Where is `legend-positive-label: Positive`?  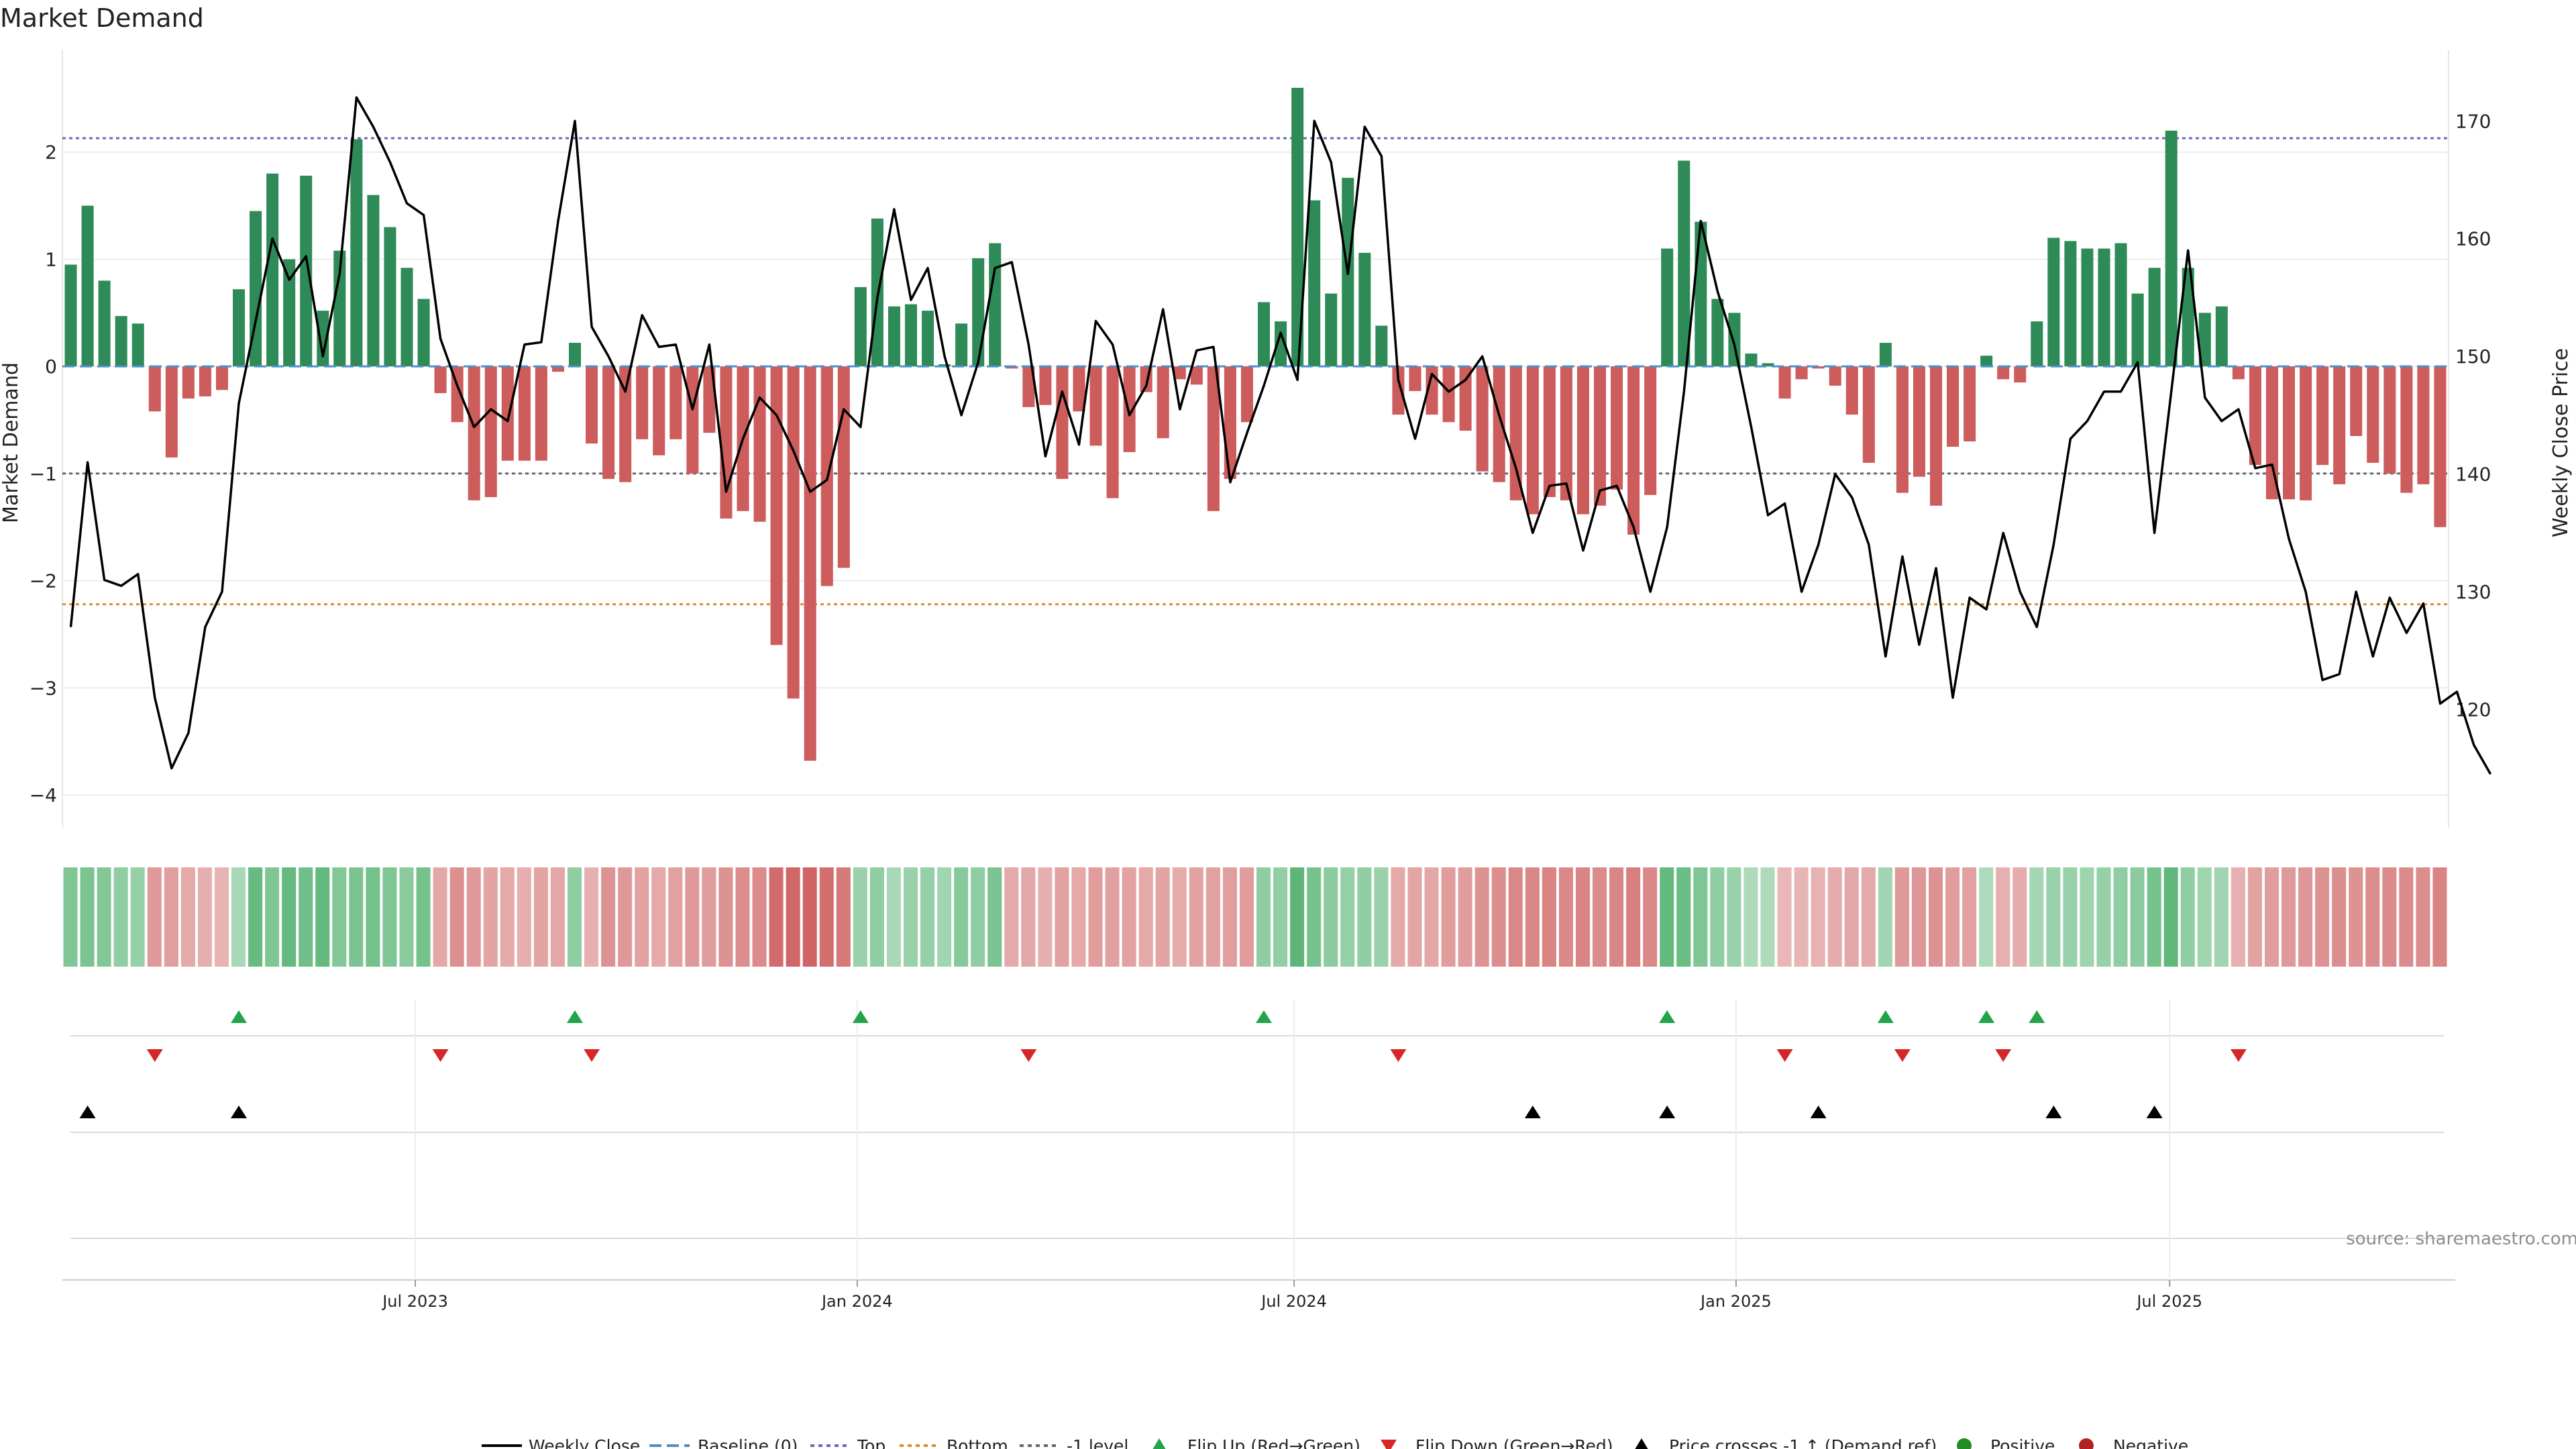
legend-positive-label: Positive is located at coordinates (2022, 1442).